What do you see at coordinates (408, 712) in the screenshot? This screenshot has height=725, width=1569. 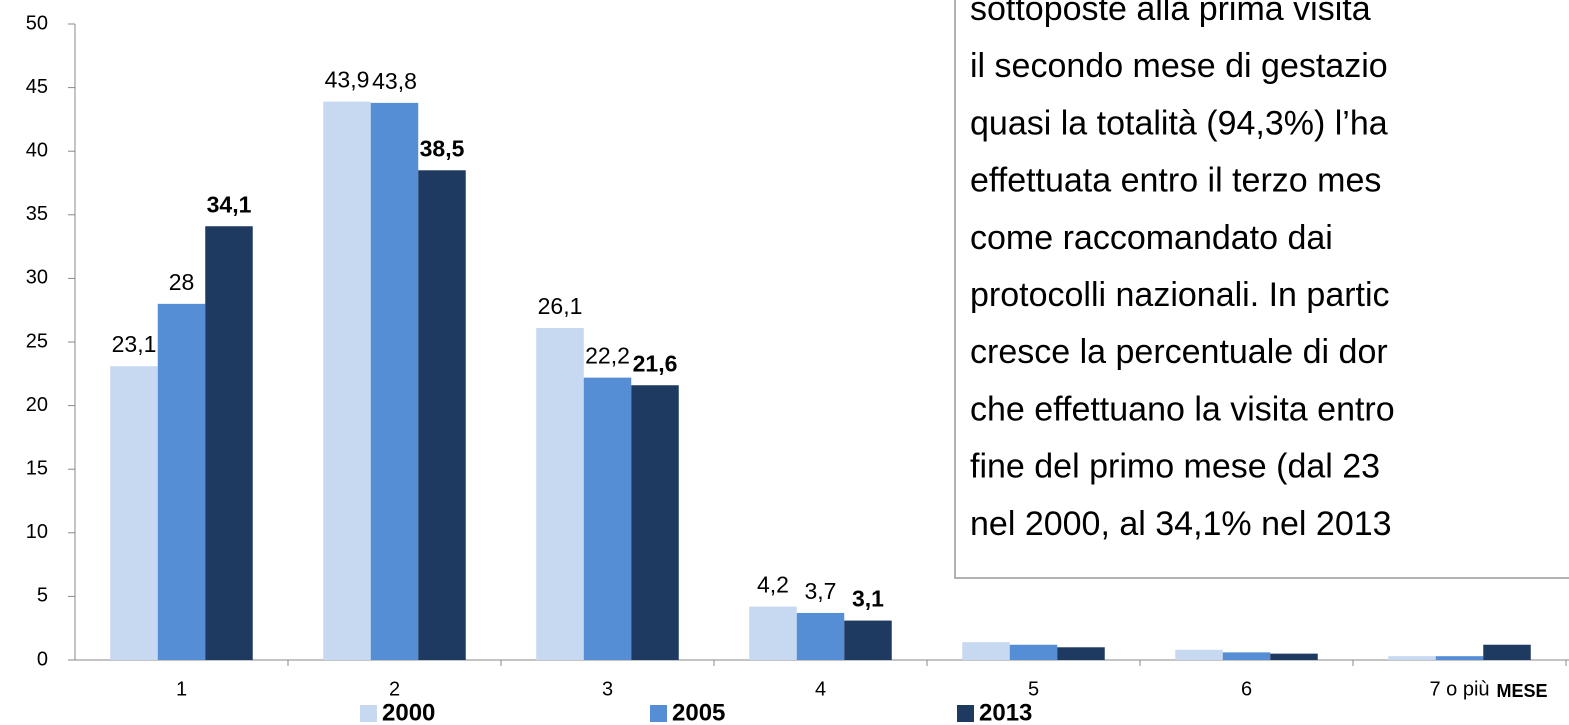 I see `legend-label: 2000` at bounding box center [408, 712].